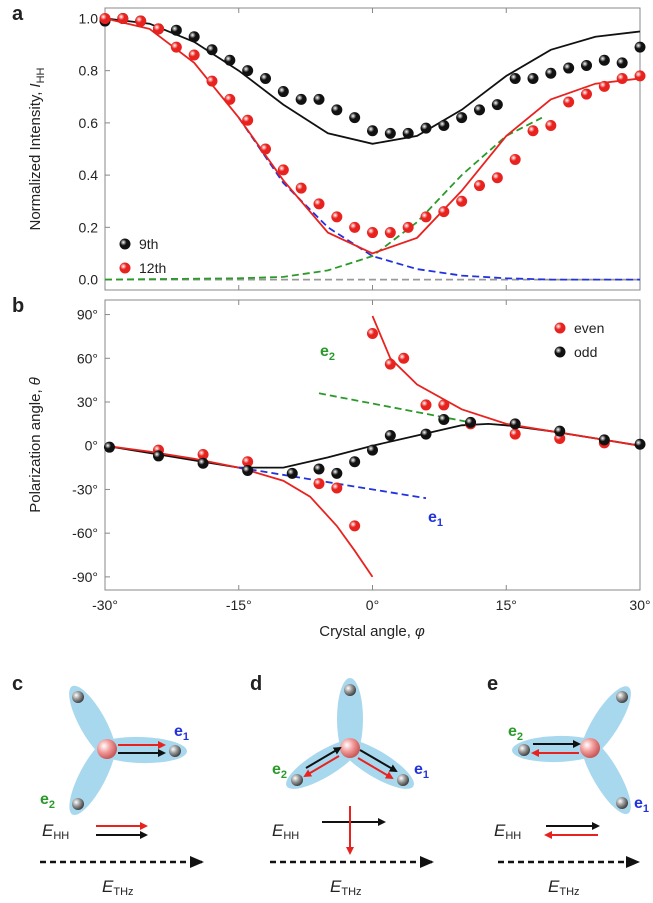 This screenshot has width=653, height=903. I want to click on y-tick-label: 90°, so click(87, 315).